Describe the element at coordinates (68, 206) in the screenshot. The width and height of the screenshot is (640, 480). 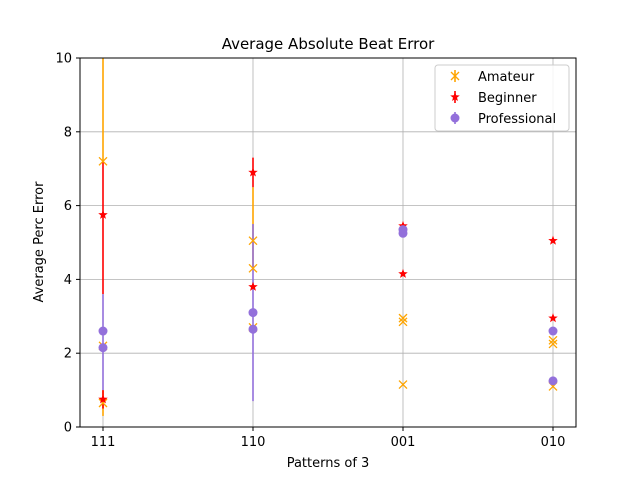
I see `y-tick-label: 6` at that location.